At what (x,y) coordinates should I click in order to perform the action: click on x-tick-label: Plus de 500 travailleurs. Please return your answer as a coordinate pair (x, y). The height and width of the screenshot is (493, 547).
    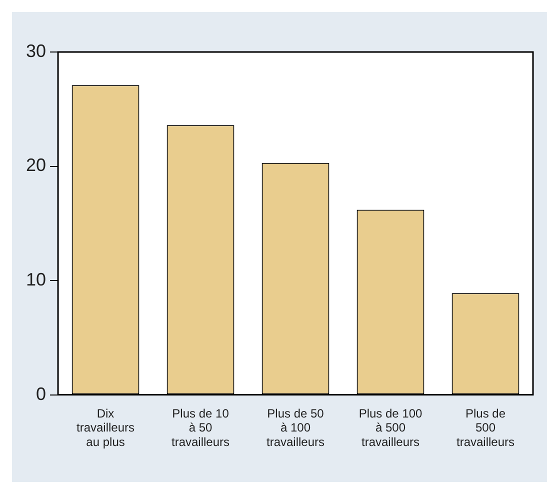
    Looking at the image, I should click on (485, 428).